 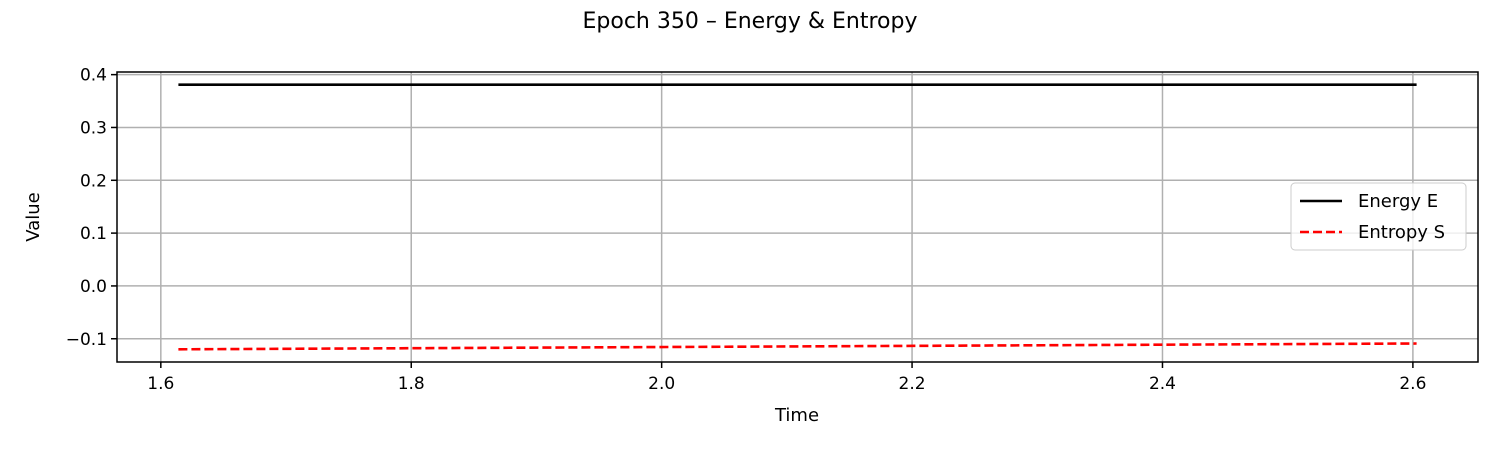 What do you see at coordinates (750, 21) in the screenshot?
I see `chart-title: Epoch 350 – Energy & Entropy` at bounding box center [750, 21].